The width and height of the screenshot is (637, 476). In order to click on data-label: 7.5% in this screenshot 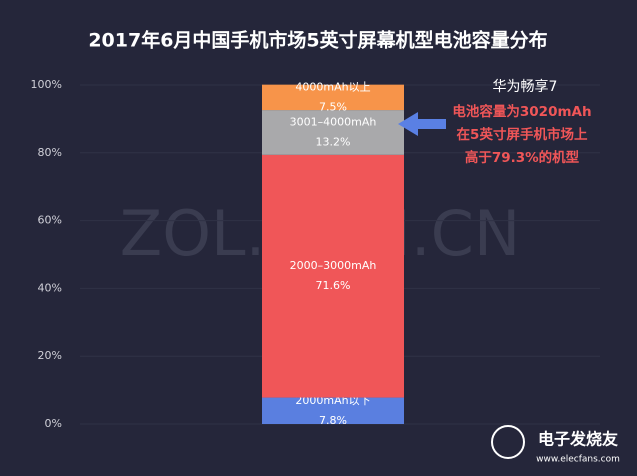, I will do `click(333, 106)`.